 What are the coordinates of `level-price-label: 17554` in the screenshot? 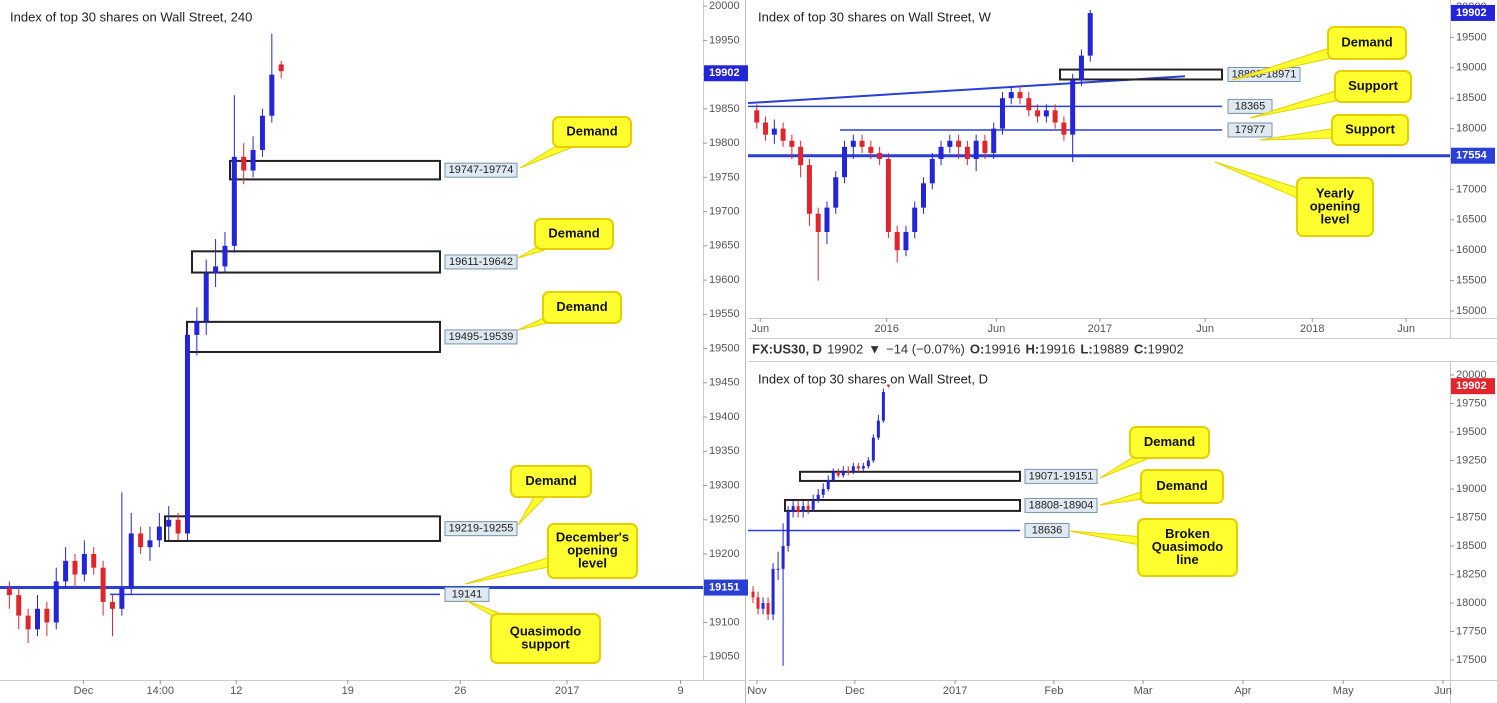 It's located at (1471, 156).